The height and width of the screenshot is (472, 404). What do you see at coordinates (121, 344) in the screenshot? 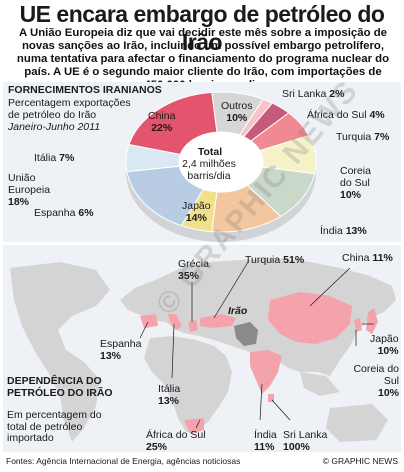
I see `map-label-espanha-name: Espanha` at bounding box center [121, 344].